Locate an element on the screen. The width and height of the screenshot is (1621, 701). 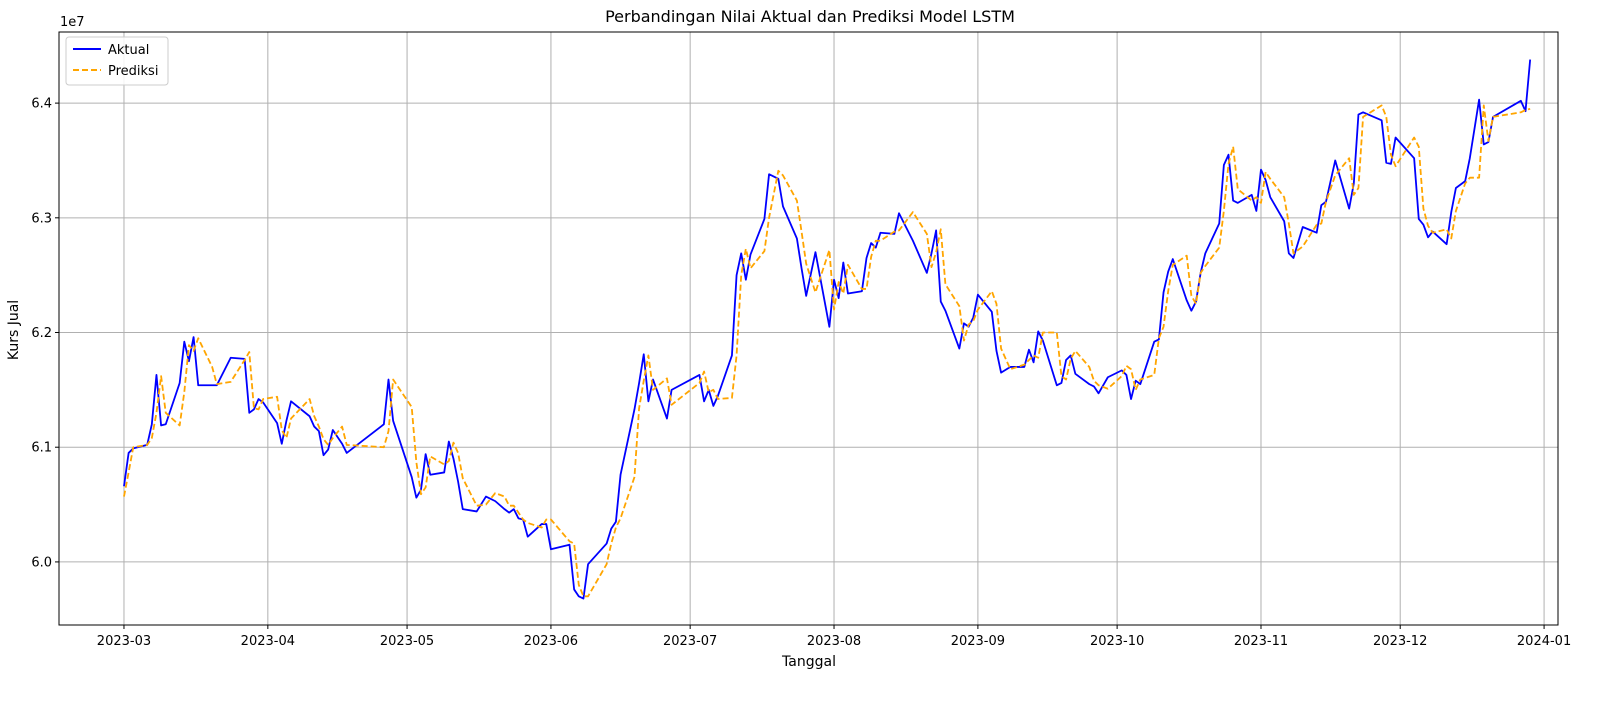
x-tick-label: 2023-08 is located at coordinates (834, 641).